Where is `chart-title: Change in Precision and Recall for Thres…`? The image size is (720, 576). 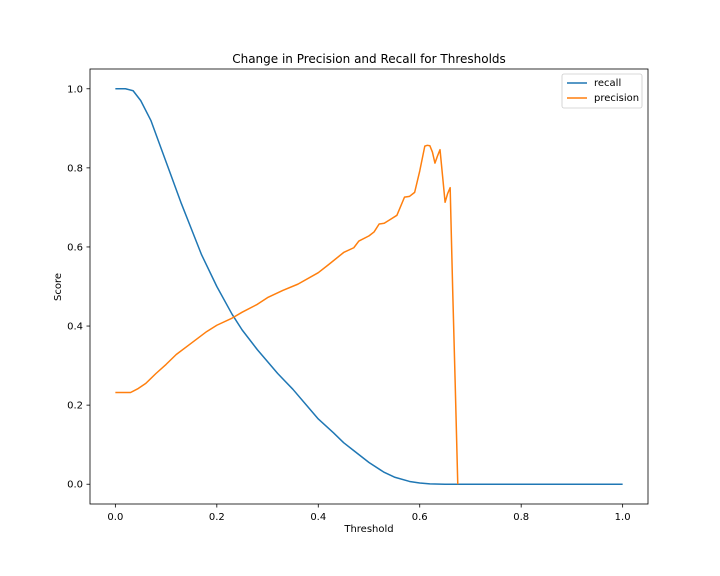
chart-title: Change in Precision and Recall for Thres… is located at coordinates (369, 59).